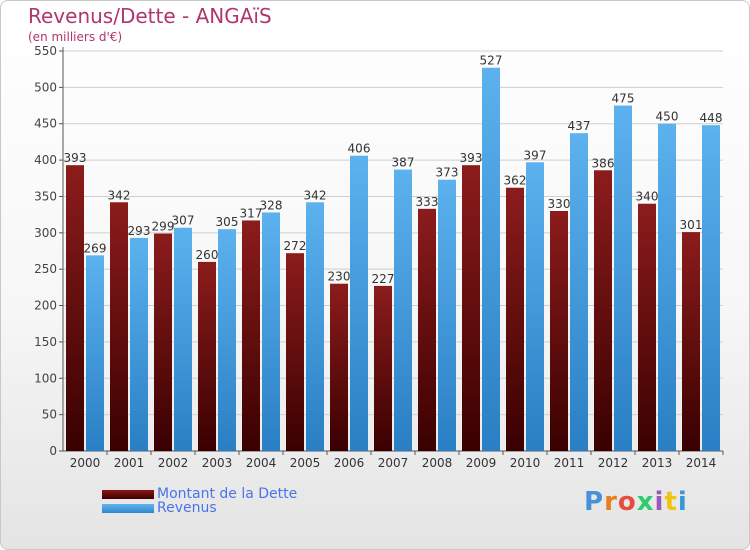  I want to click on data-label-revenue-2005: 342, so click(315, 195).